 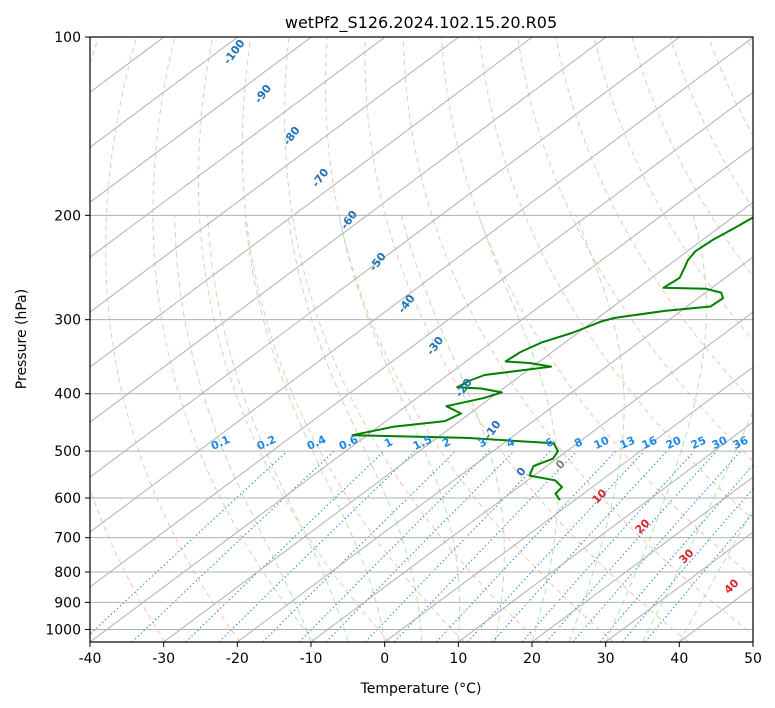 I want to click on y-tick-label: 400, so click(x=67, y=395).